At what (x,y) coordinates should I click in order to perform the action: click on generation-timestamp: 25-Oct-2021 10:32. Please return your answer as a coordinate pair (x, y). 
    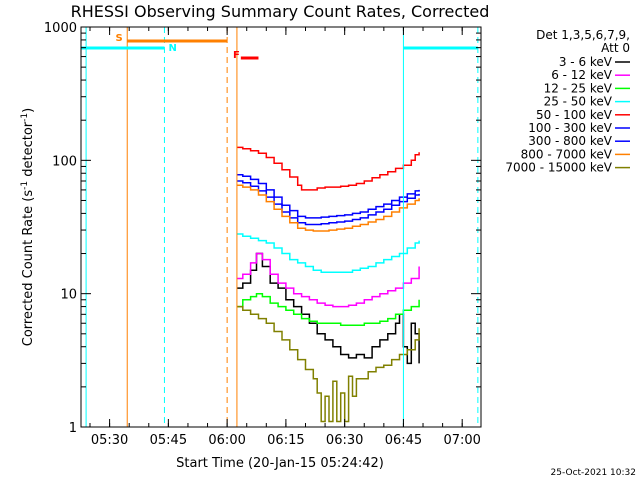
    Looking at the image, I should click on (593, 473).